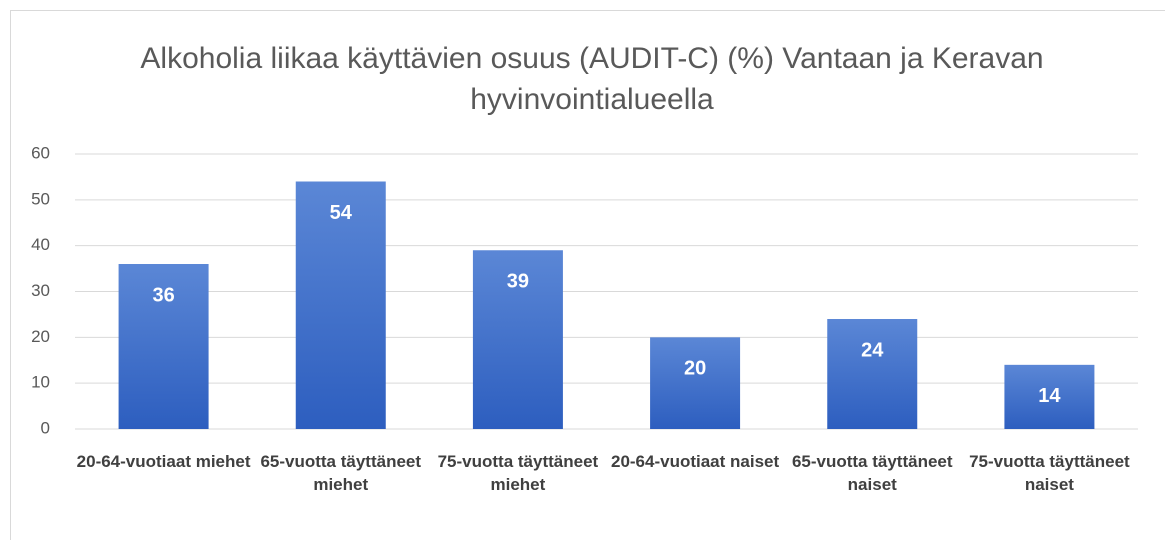  I want to click on y-tick-label: 20, so click(40, 336).